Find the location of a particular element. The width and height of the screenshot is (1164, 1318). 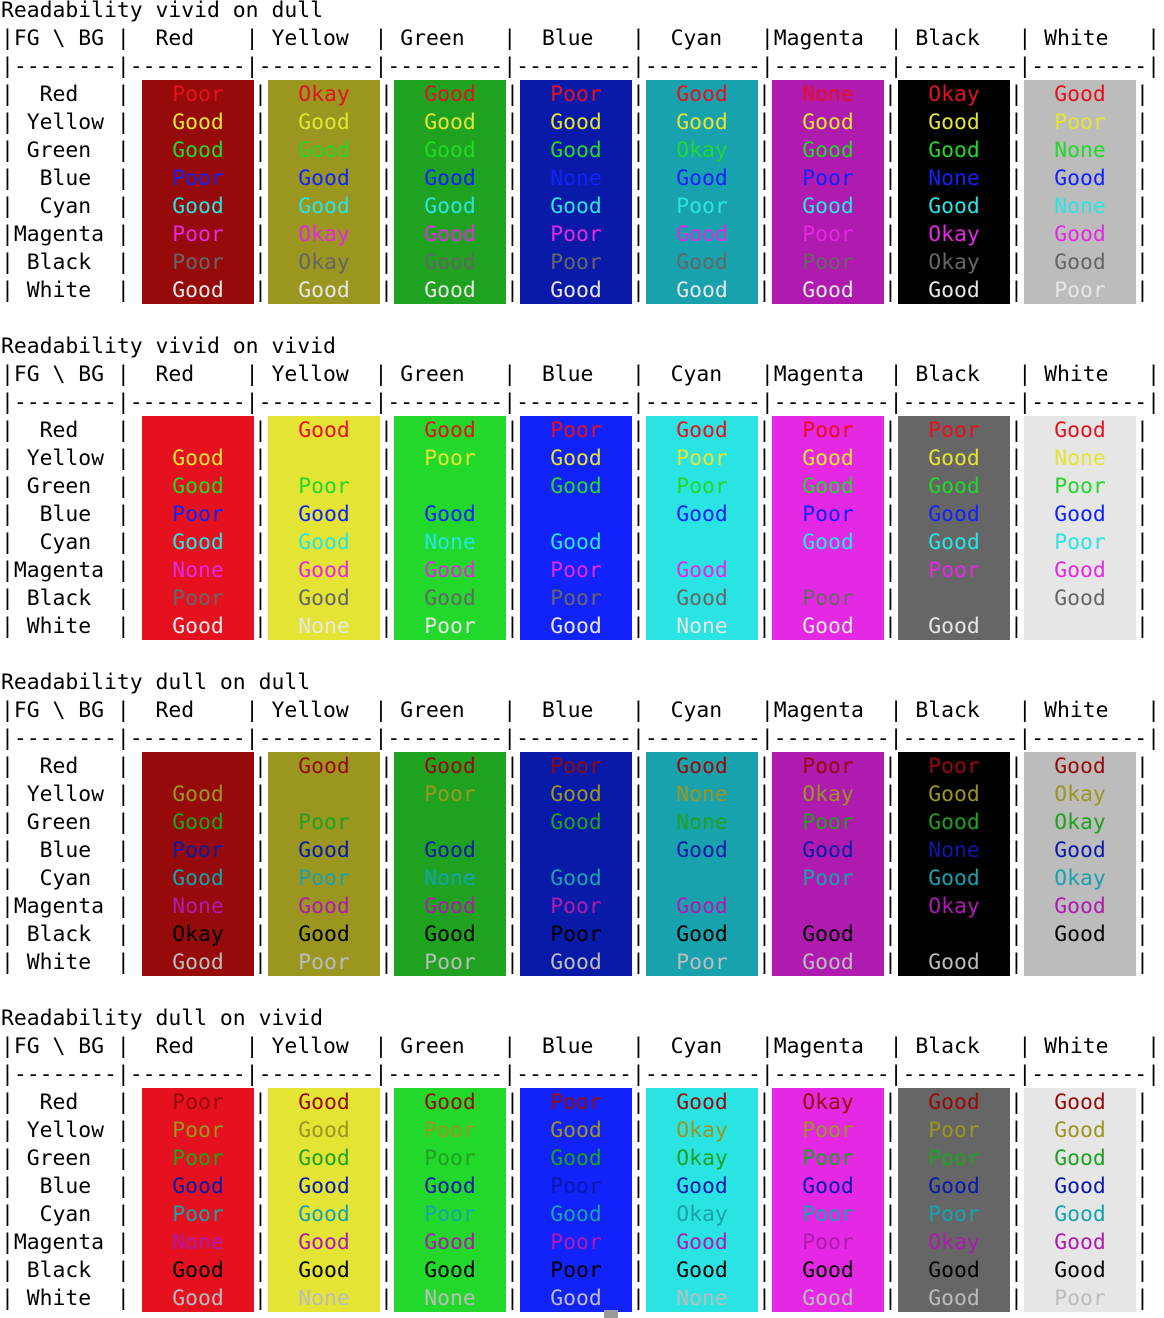

bg-column-blue is located at coordinates (576, 528).